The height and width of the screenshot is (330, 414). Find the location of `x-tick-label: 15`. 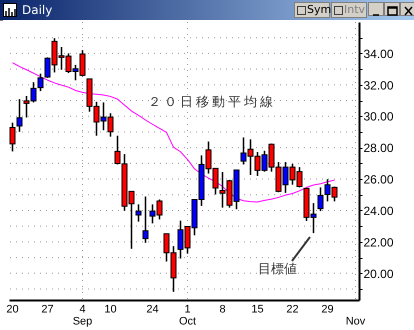

x-tick-label: 15 is located at coordinates (257, 310).